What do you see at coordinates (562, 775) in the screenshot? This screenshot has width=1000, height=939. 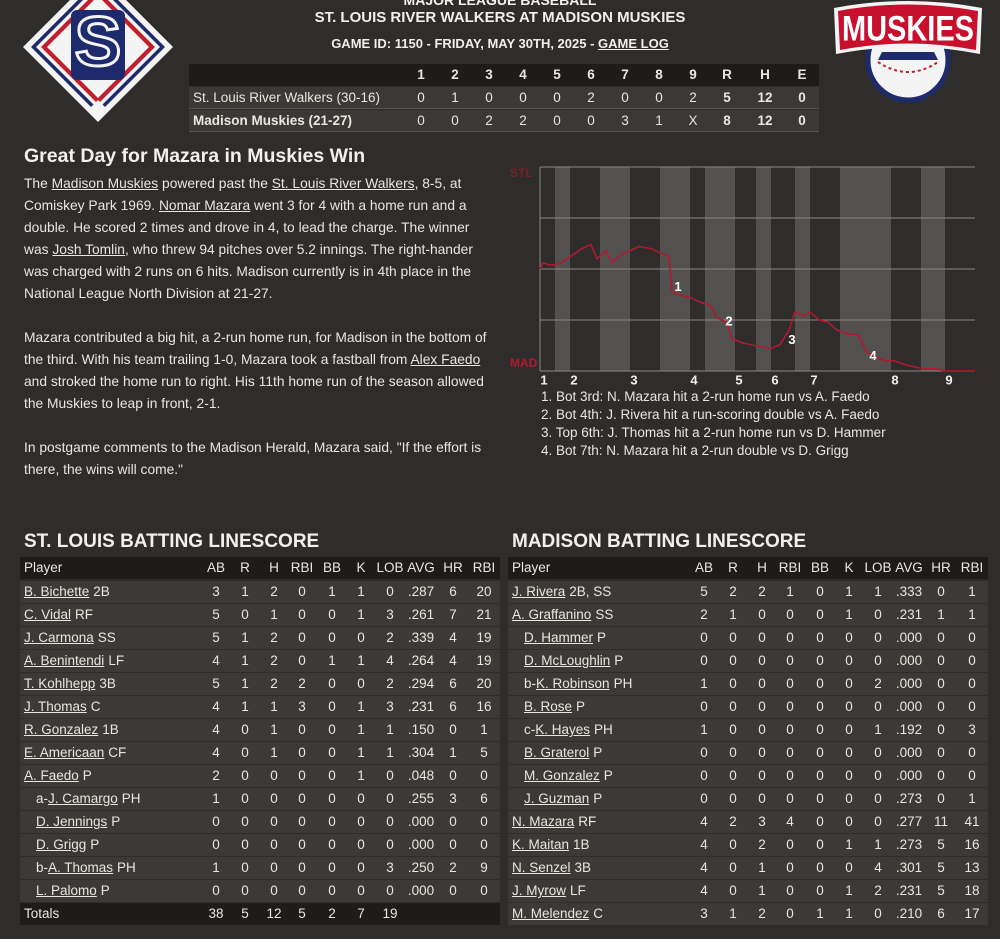 I see `player-link: M. Gonzalez` at bounding box center [562, 775].